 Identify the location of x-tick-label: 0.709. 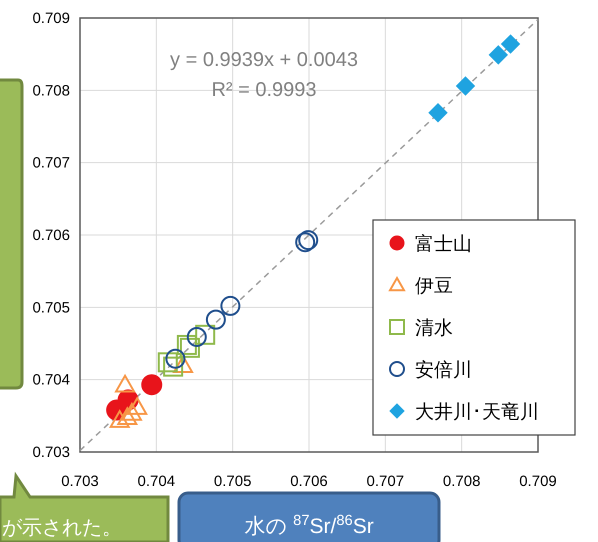
(538, 481).